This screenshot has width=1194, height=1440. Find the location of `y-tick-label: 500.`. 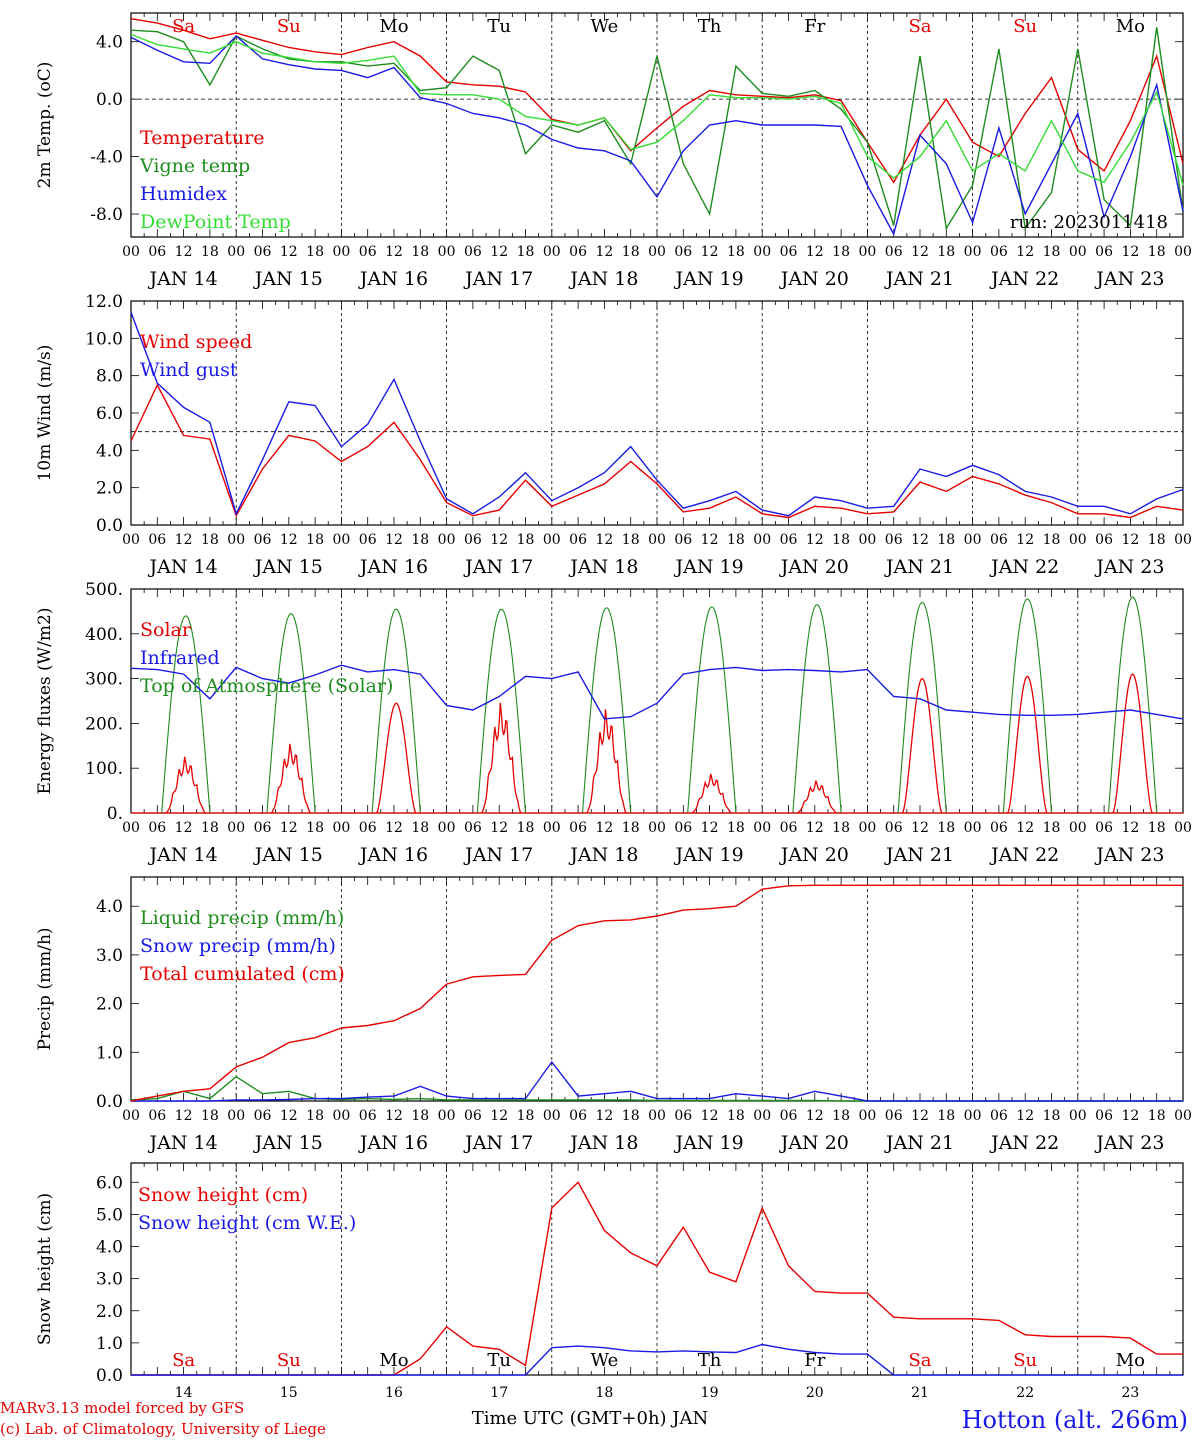

y-tick-label: 500. is located at coordinates (104, 590).